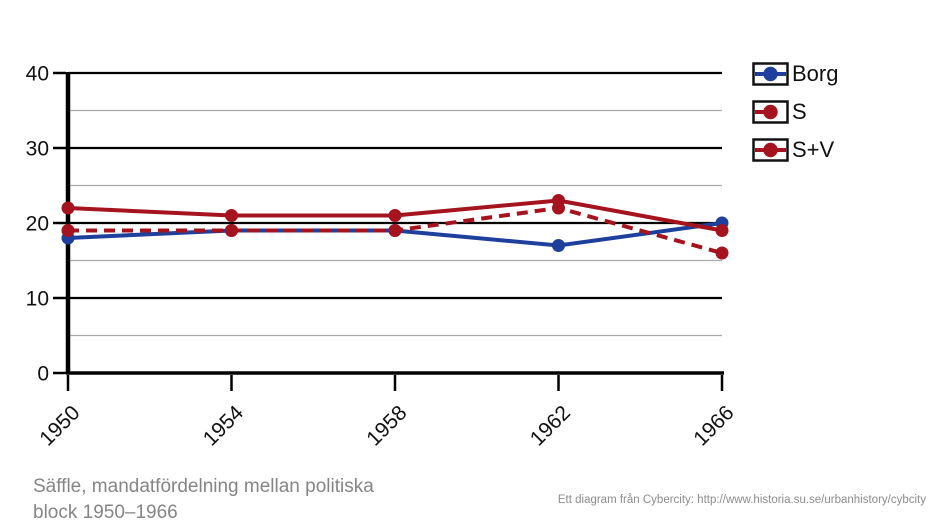  Describe the element at coordinates (37, 299) in the screenshot. I see `y-tick-label: 10` at that location.